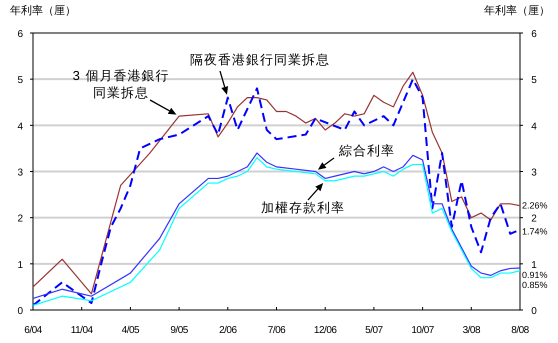 The image size is (558, 343). Describe the element at coordinates (179, 330) in the screenshot. I see `x-tick-label: 9/05` at that location.